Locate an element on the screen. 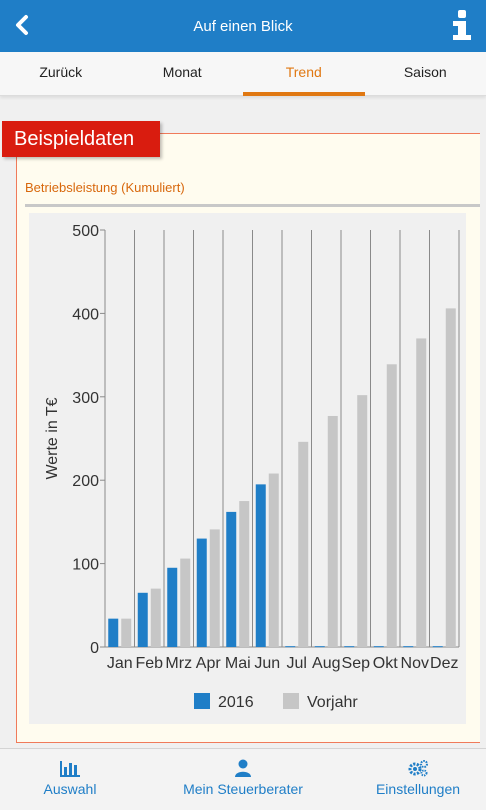 The height and width of the screenshot is (810, 486). nav-auswahl-label: Auswahl is located at coordinates (70, 789).